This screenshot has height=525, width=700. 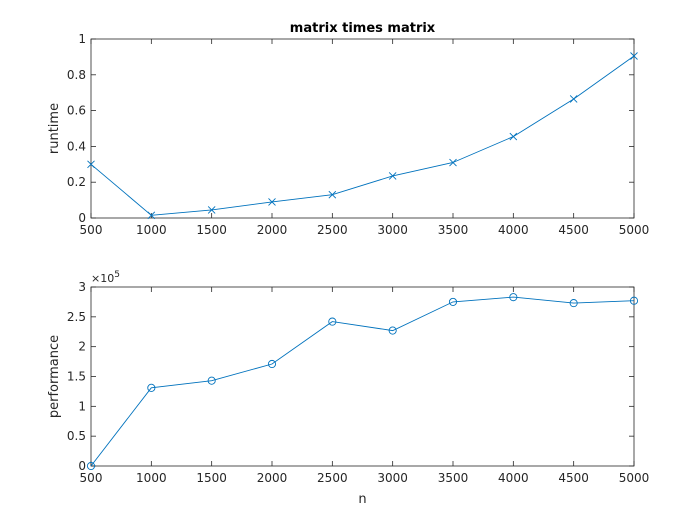 What do you see at coordinates (76, 111) in the screenshot?
I see `y-tick-label: 0.6` at bounding box center [76, 111].